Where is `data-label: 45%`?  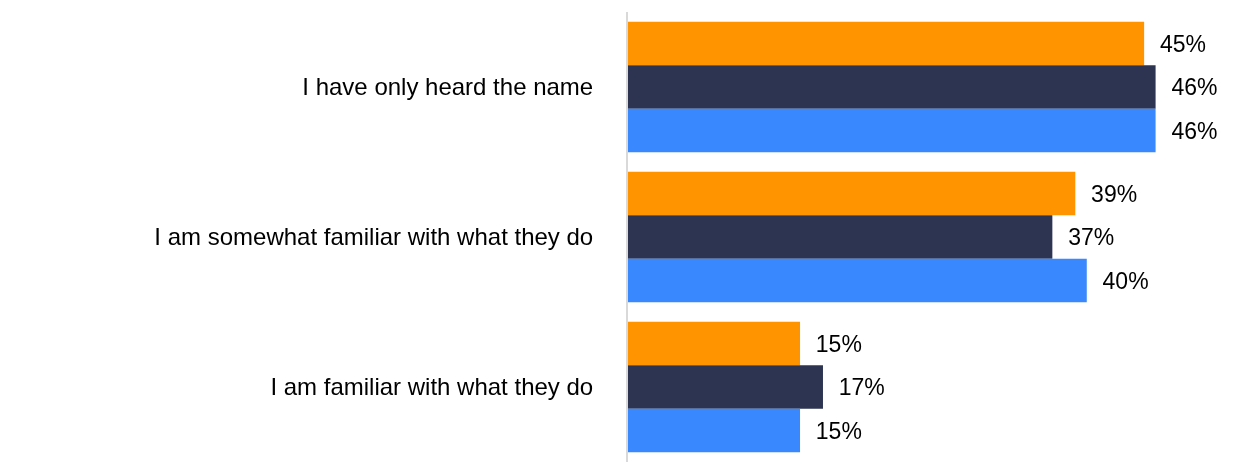
data-label: 45% is located at coordinates (1176, 43).